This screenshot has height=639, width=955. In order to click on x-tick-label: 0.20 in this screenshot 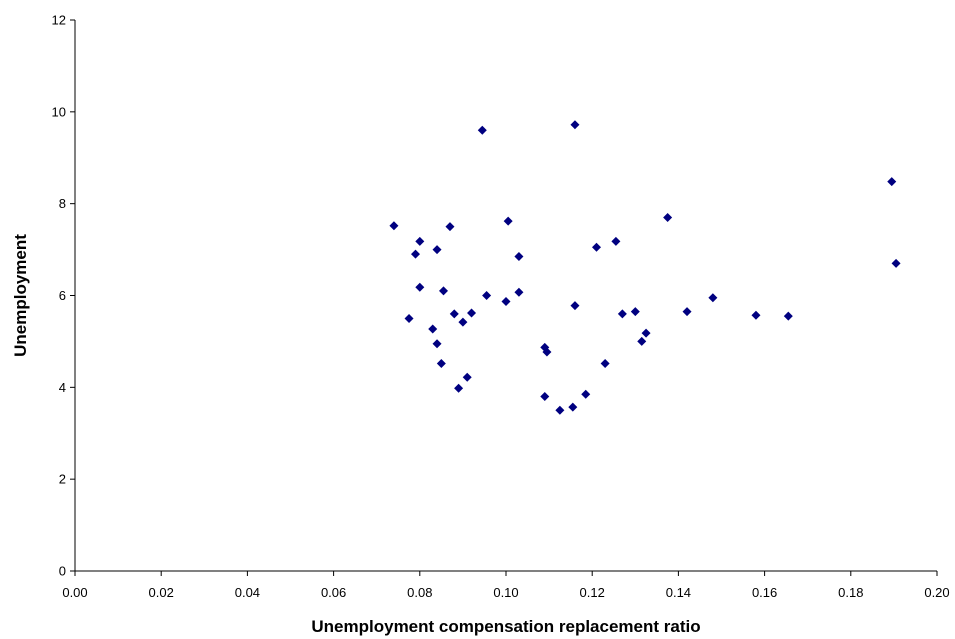, I will do `click(936, 592)`.